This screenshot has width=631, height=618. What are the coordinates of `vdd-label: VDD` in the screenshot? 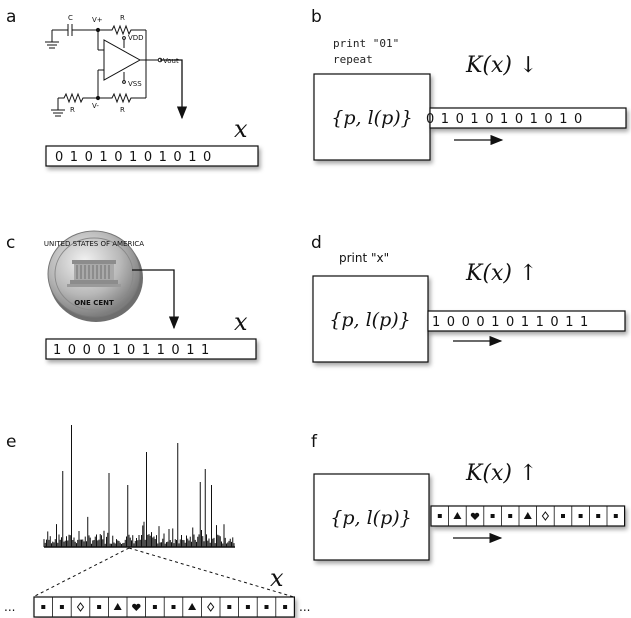 It's located at (136, 38).